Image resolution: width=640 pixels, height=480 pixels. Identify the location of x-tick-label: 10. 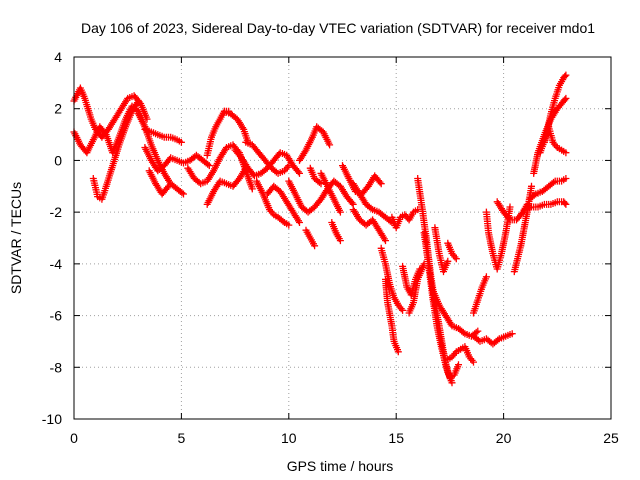
(289, 438).